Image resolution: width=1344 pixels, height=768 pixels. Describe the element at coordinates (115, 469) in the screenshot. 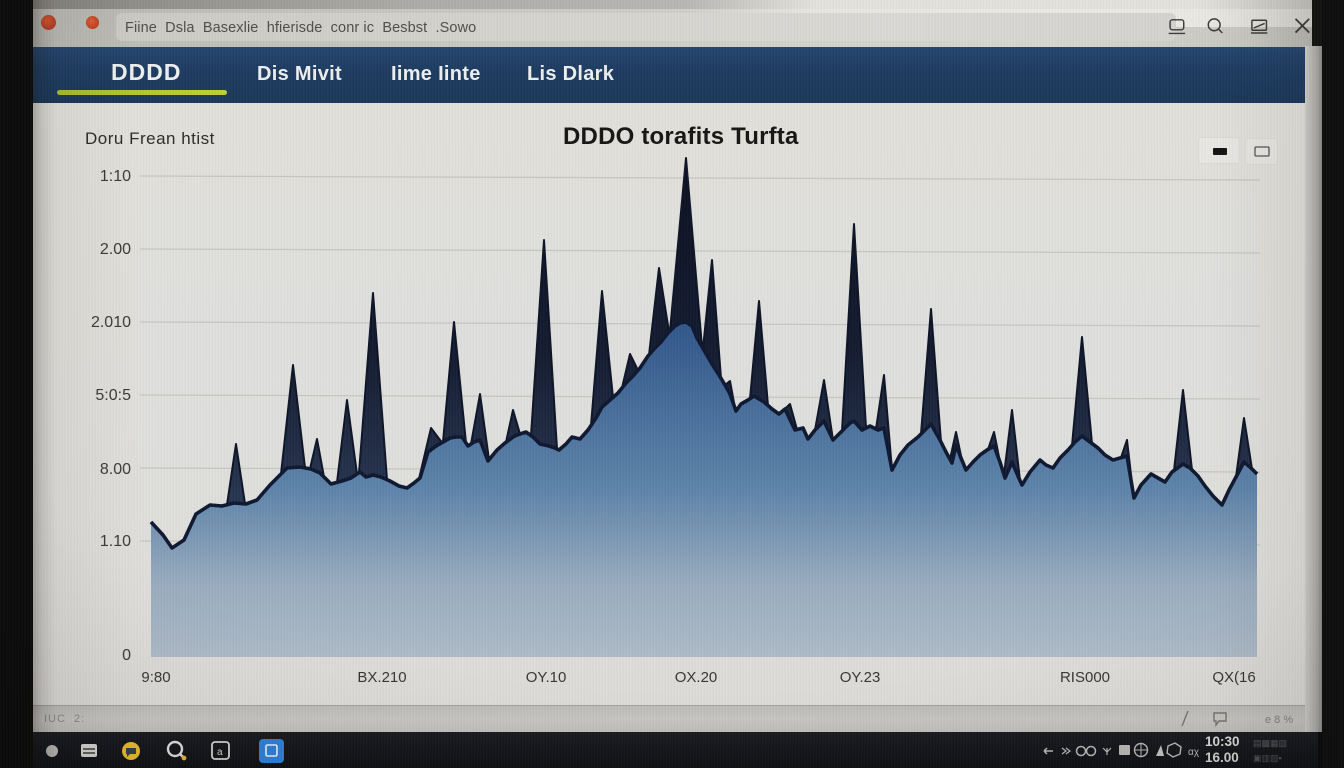

I see `svg-text: 8.00` at that location.